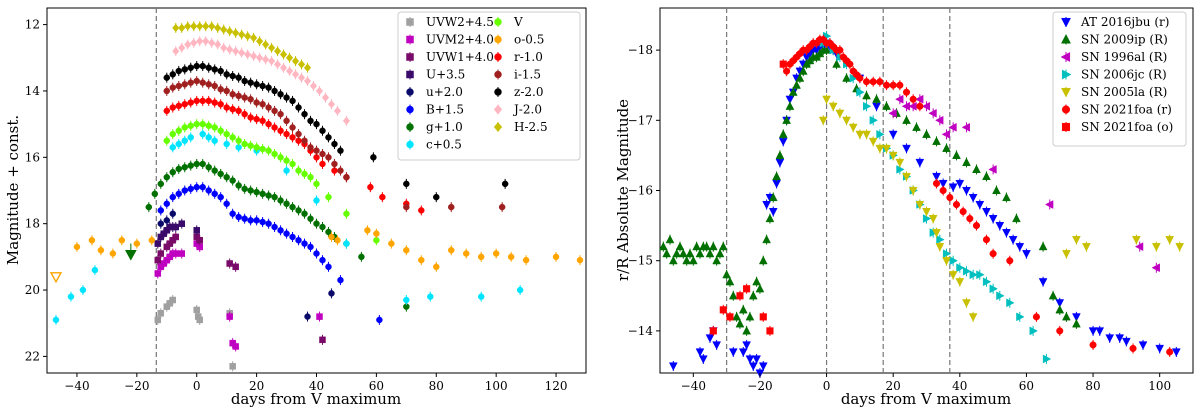  What do you see at coordinates (316, 399) in the screenshot?
I see `left-x-axis-label: days from V maximum` at bounding box center [316, 399].